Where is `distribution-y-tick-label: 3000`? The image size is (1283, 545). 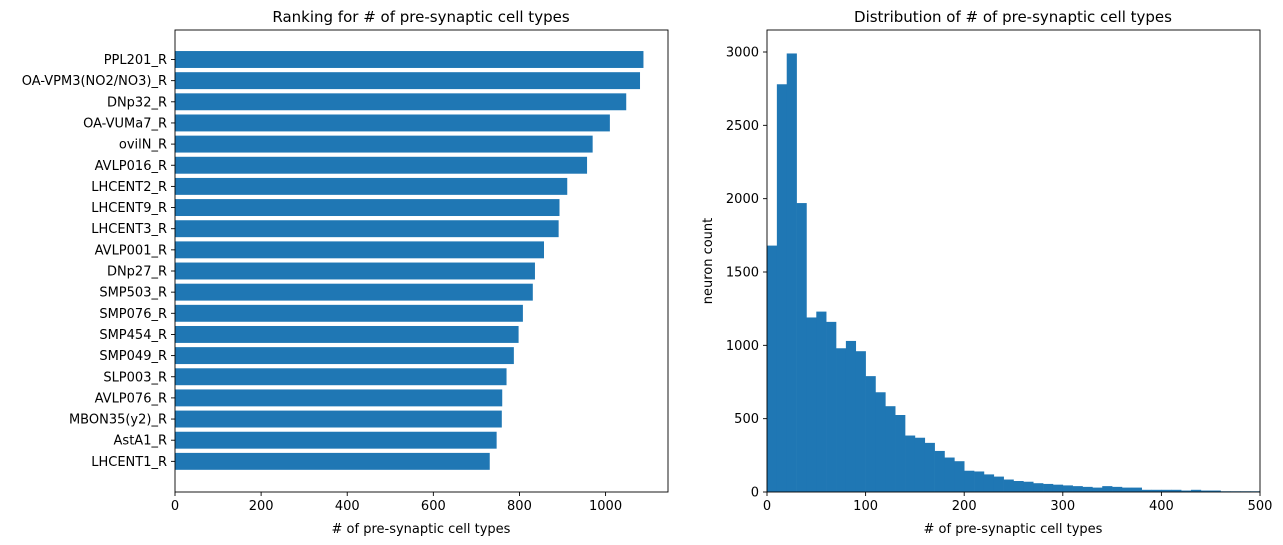 distribution-y-tick-label: 3000 is located at coordinates (742, 53).